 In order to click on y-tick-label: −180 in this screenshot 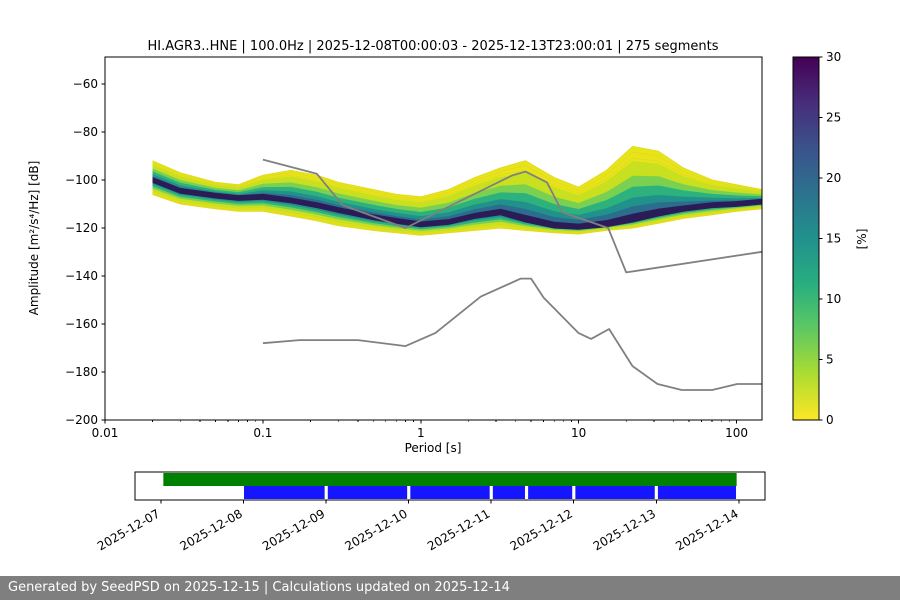, I will do `click(81, 372)`.